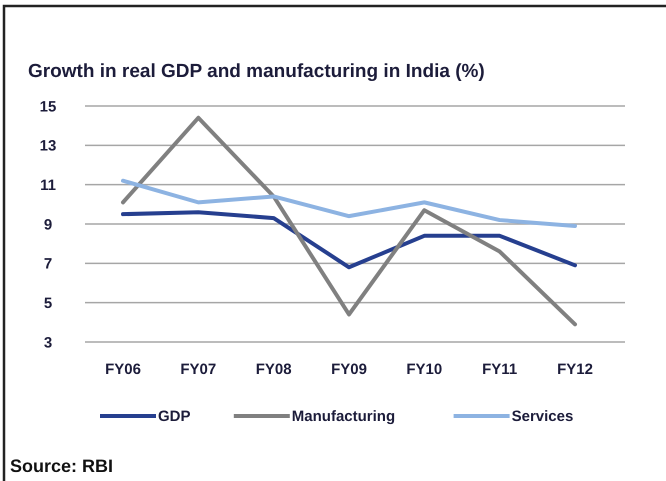 This screenshot has height=481, width=666. Describe the element at coordinates (48, 185) in the screenshot. I see `y-tick-label: 11` at that location.